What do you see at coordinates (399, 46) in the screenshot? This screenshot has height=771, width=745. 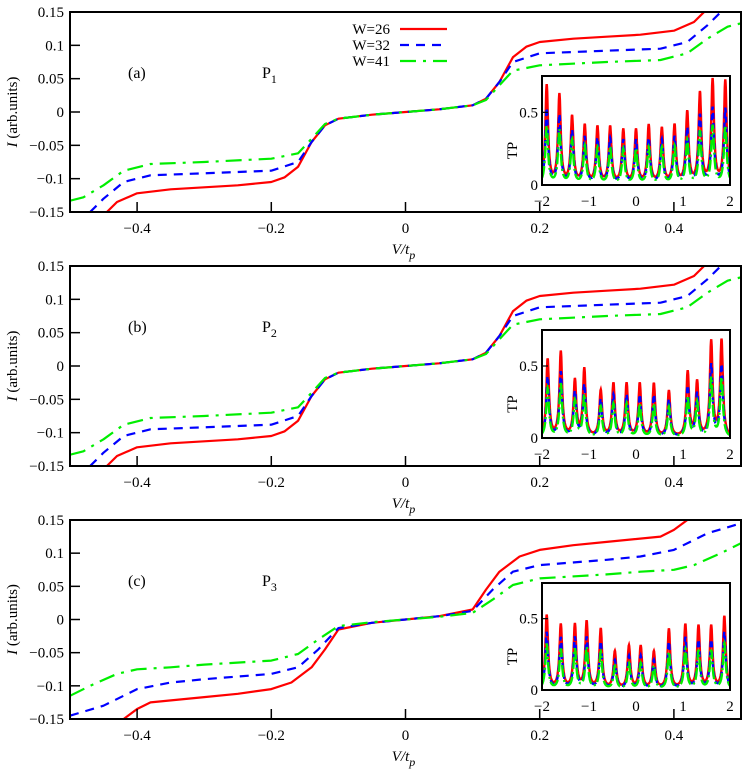 I see `legend: W=26W=32W=41` at bounding box center [399, 46].